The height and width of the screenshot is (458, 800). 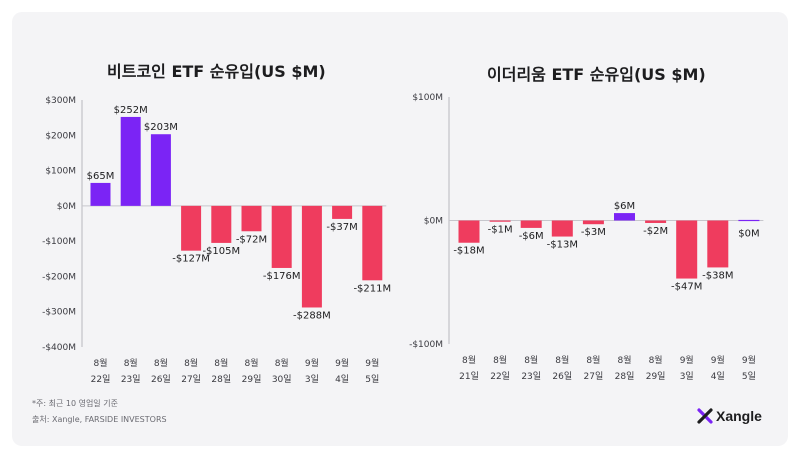 I want to click on data-label: -$211M, so click(x=372, y=288).